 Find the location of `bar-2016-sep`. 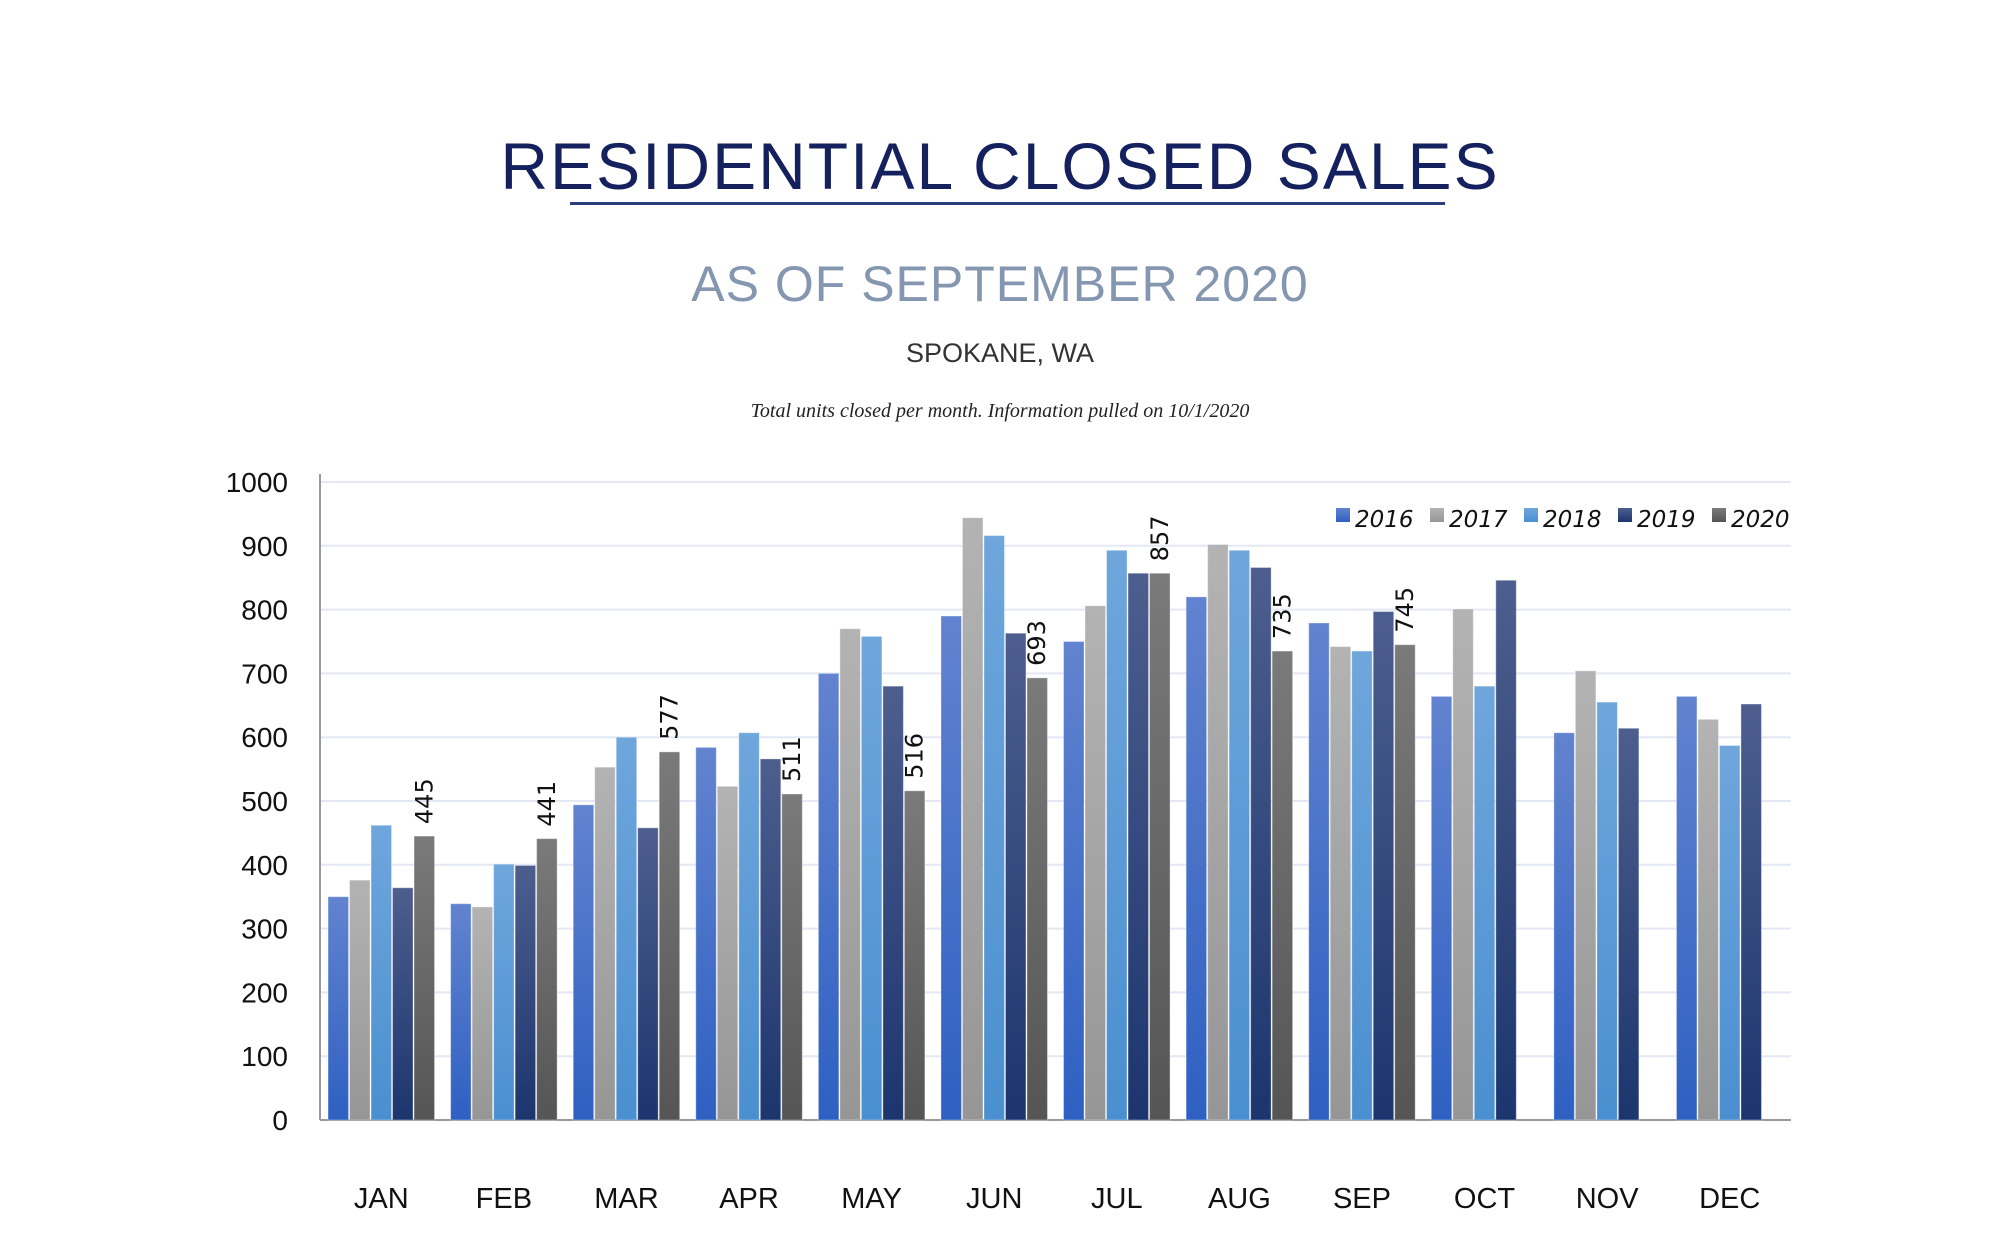

bar-2016-sep is located at coordinates (1319, 871).